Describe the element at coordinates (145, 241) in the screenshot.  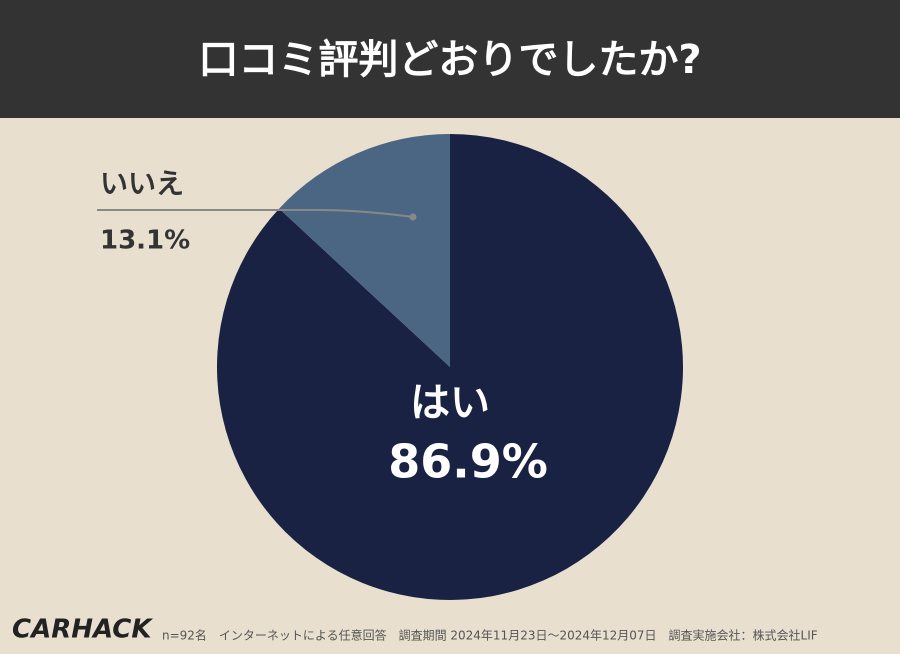
I see `slice-value-label: 13.1%` at that location.